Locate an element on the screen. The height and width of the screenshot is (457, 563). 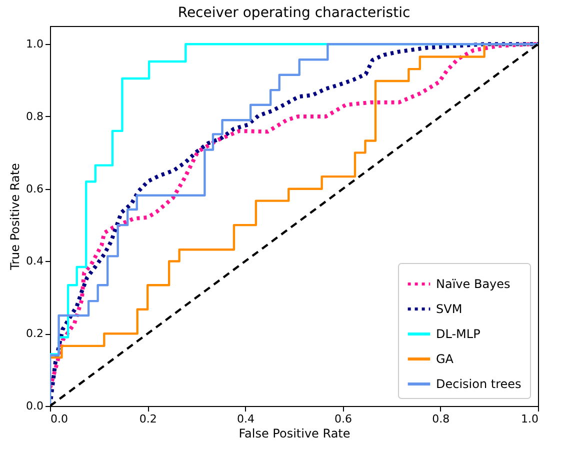
legend-label: GA is located at coordinates (445, 359).